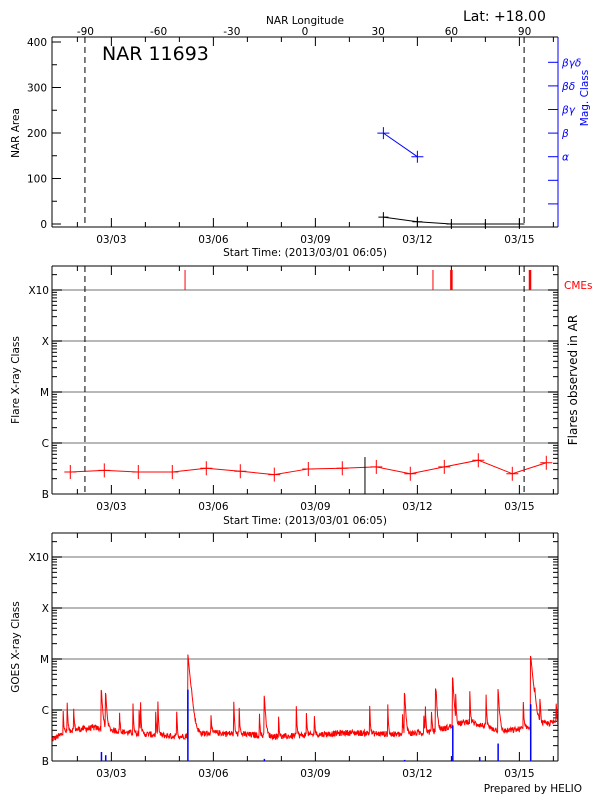 This screenshot has width=600, height=800. Describe the element at coordinates (158, 32) in the screenshot. I see `longitude-tick-label: -60` at that location.